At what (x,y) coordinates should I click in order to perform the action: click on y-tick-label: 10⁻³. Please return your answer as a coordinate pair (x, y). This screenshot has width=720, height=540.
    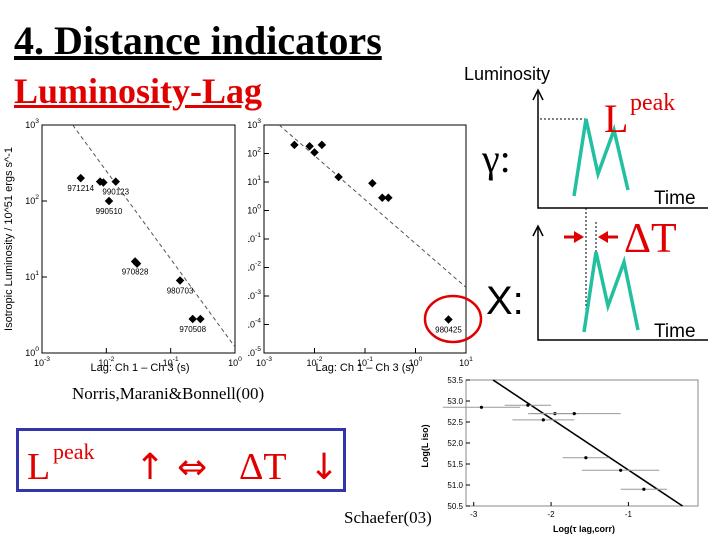
    Looking at the image, I should click on (254, 295).